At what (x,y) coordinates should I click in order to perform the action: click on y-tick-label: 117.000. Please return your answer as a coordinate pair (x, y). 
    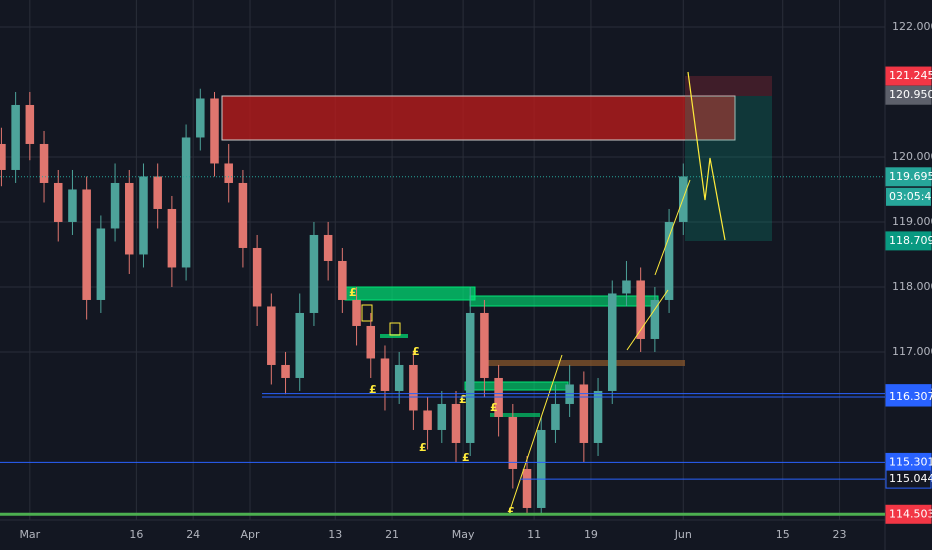
    Looking at the image, I should click on (912, 351).